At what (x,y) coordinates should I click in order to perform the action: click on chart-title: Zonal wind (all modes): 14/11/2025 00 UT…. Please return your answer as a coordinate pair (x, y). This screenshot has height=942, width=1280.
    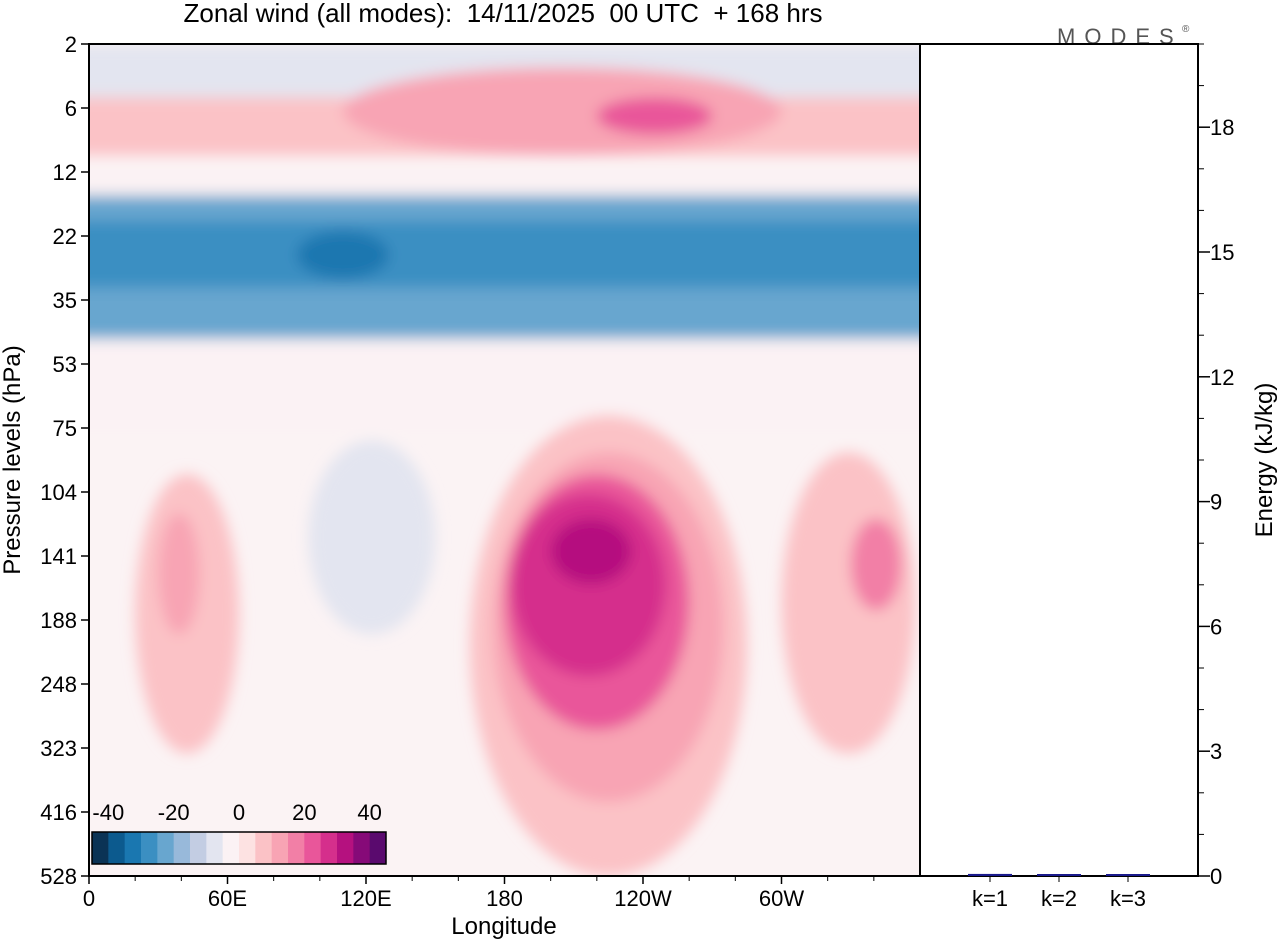
    Looking at the image, I should click on (502, 14).